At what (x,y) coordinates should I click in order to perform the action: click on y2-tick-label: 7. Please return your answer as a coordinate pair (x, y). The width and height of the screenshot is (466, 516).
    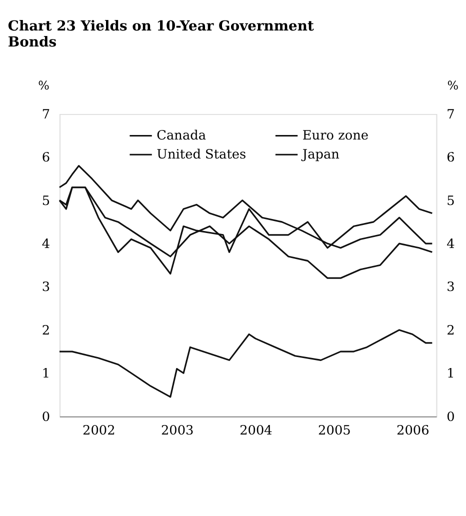
    Looking at the image, I should click on (450, 114).